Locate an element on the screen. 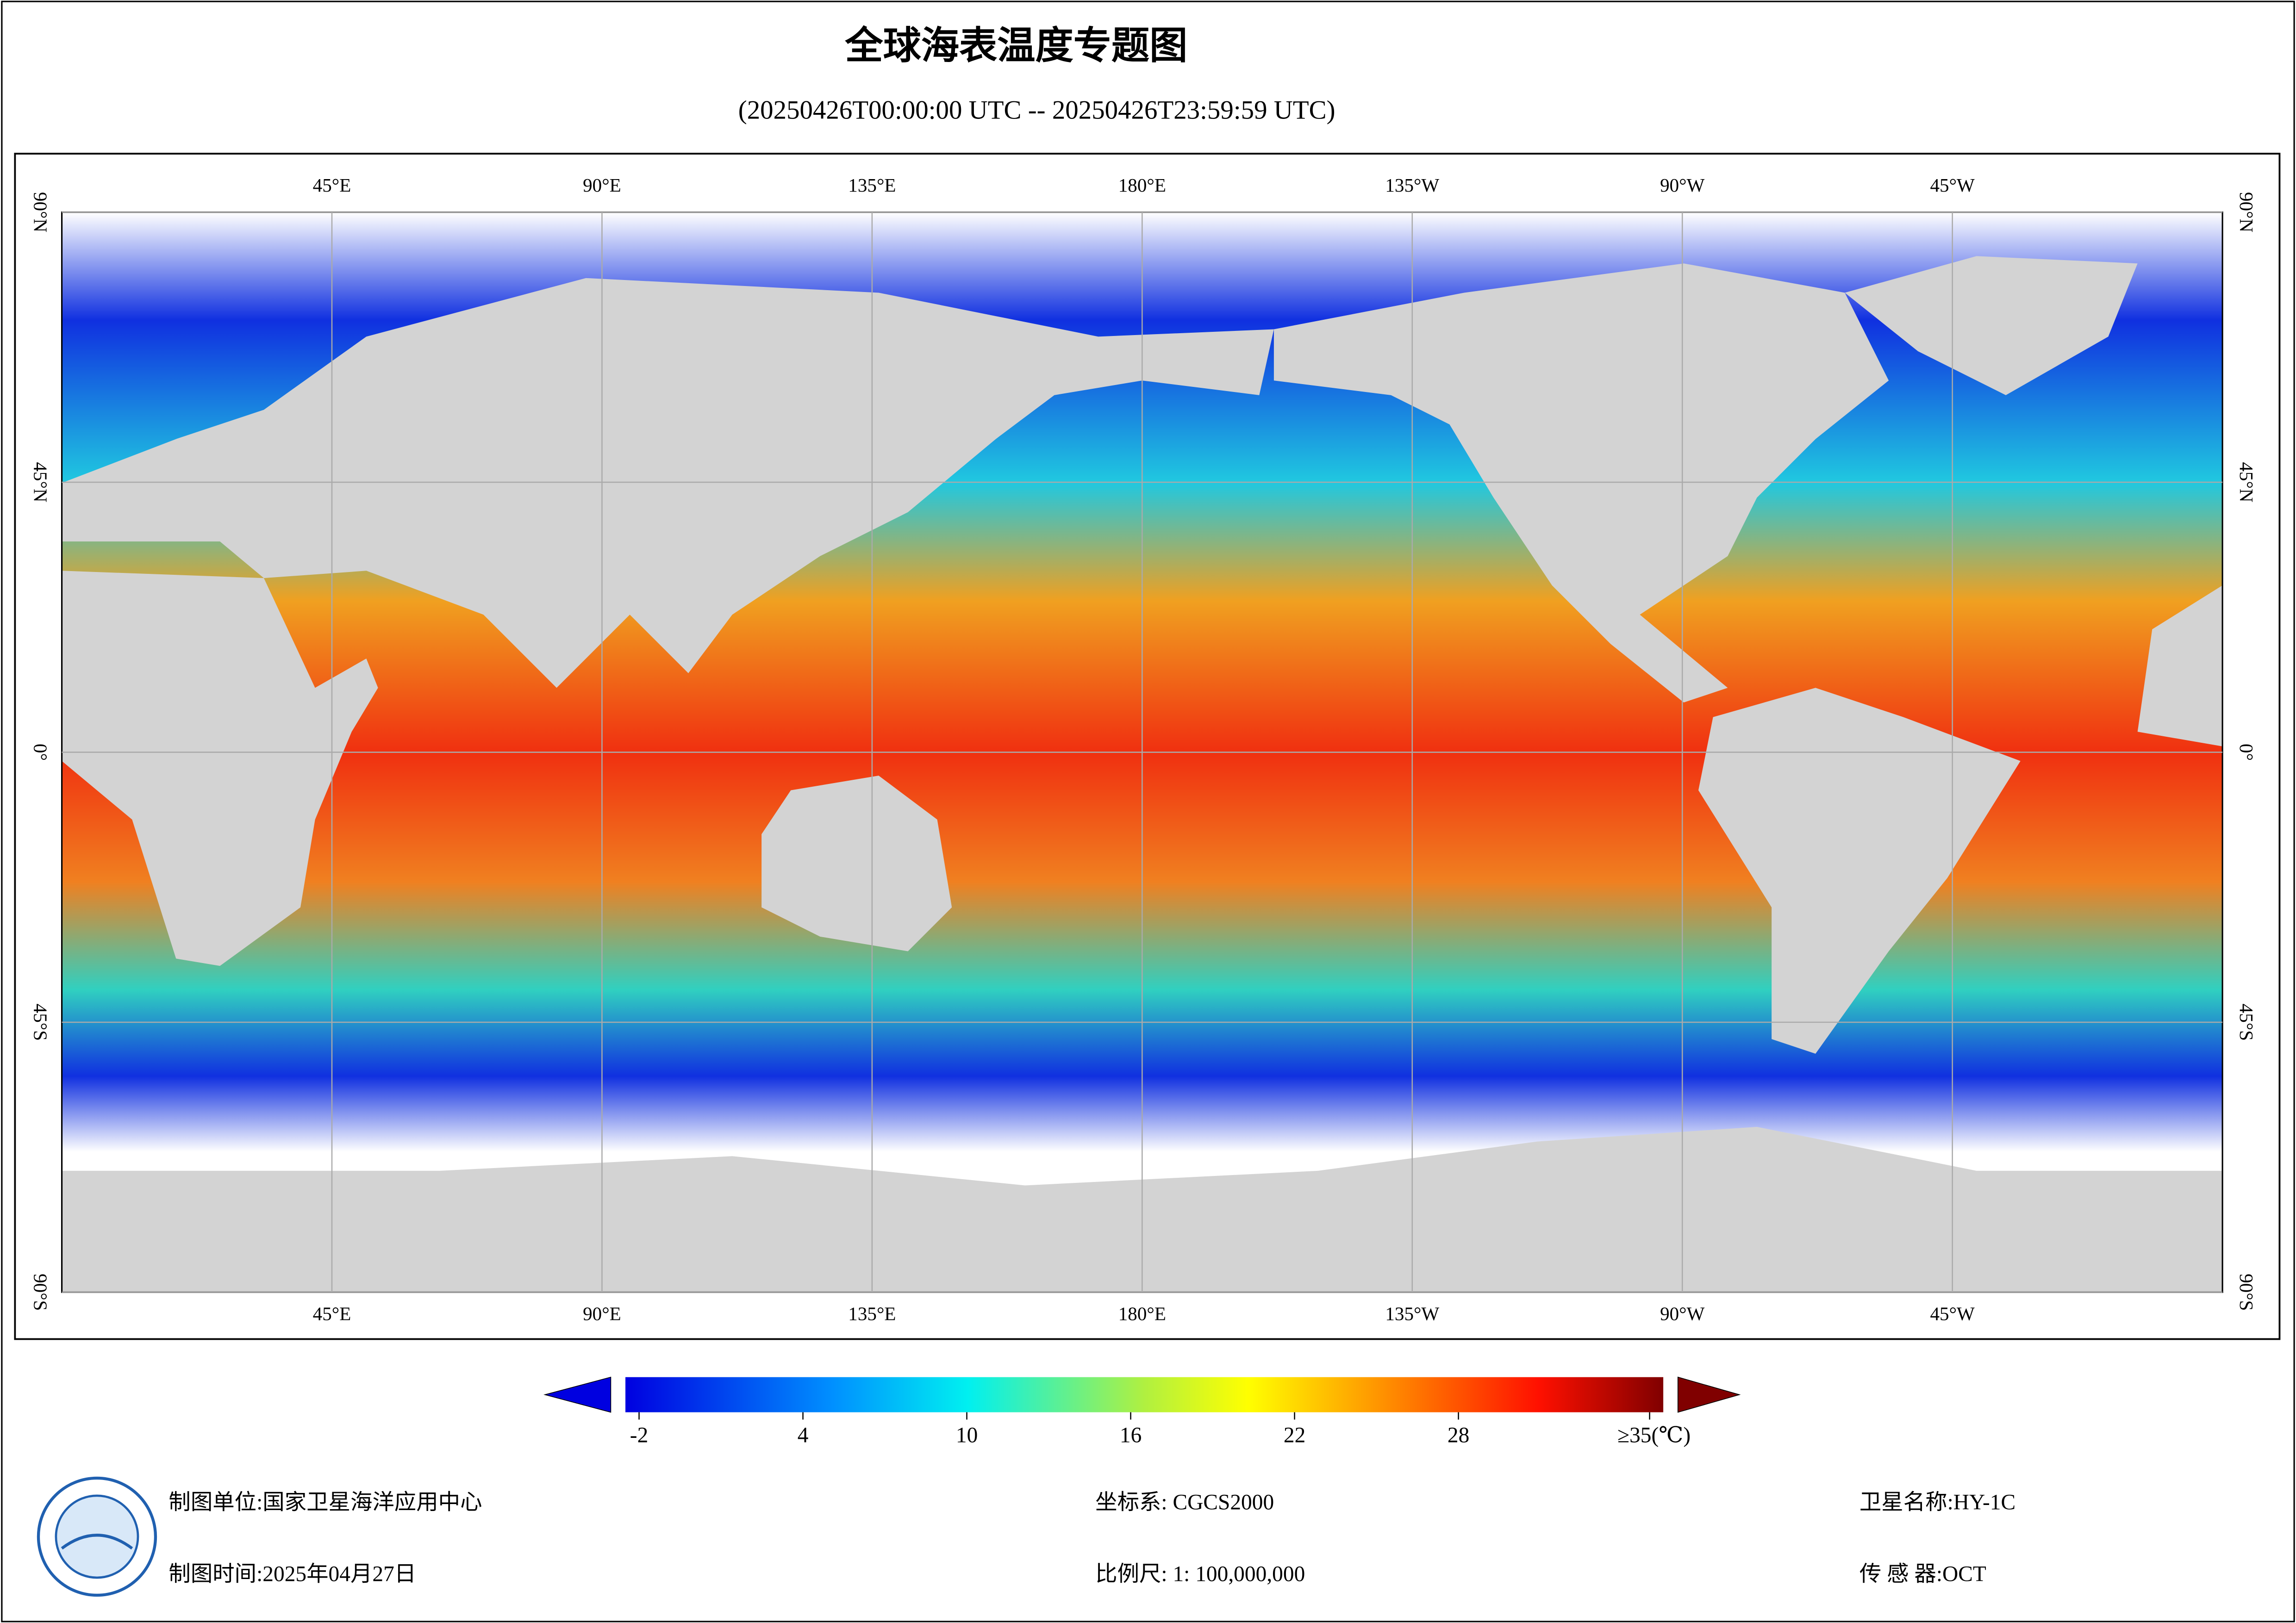  footer-crs: 坐标系: CGCS2000 is located at coordinates (1184, 1503).